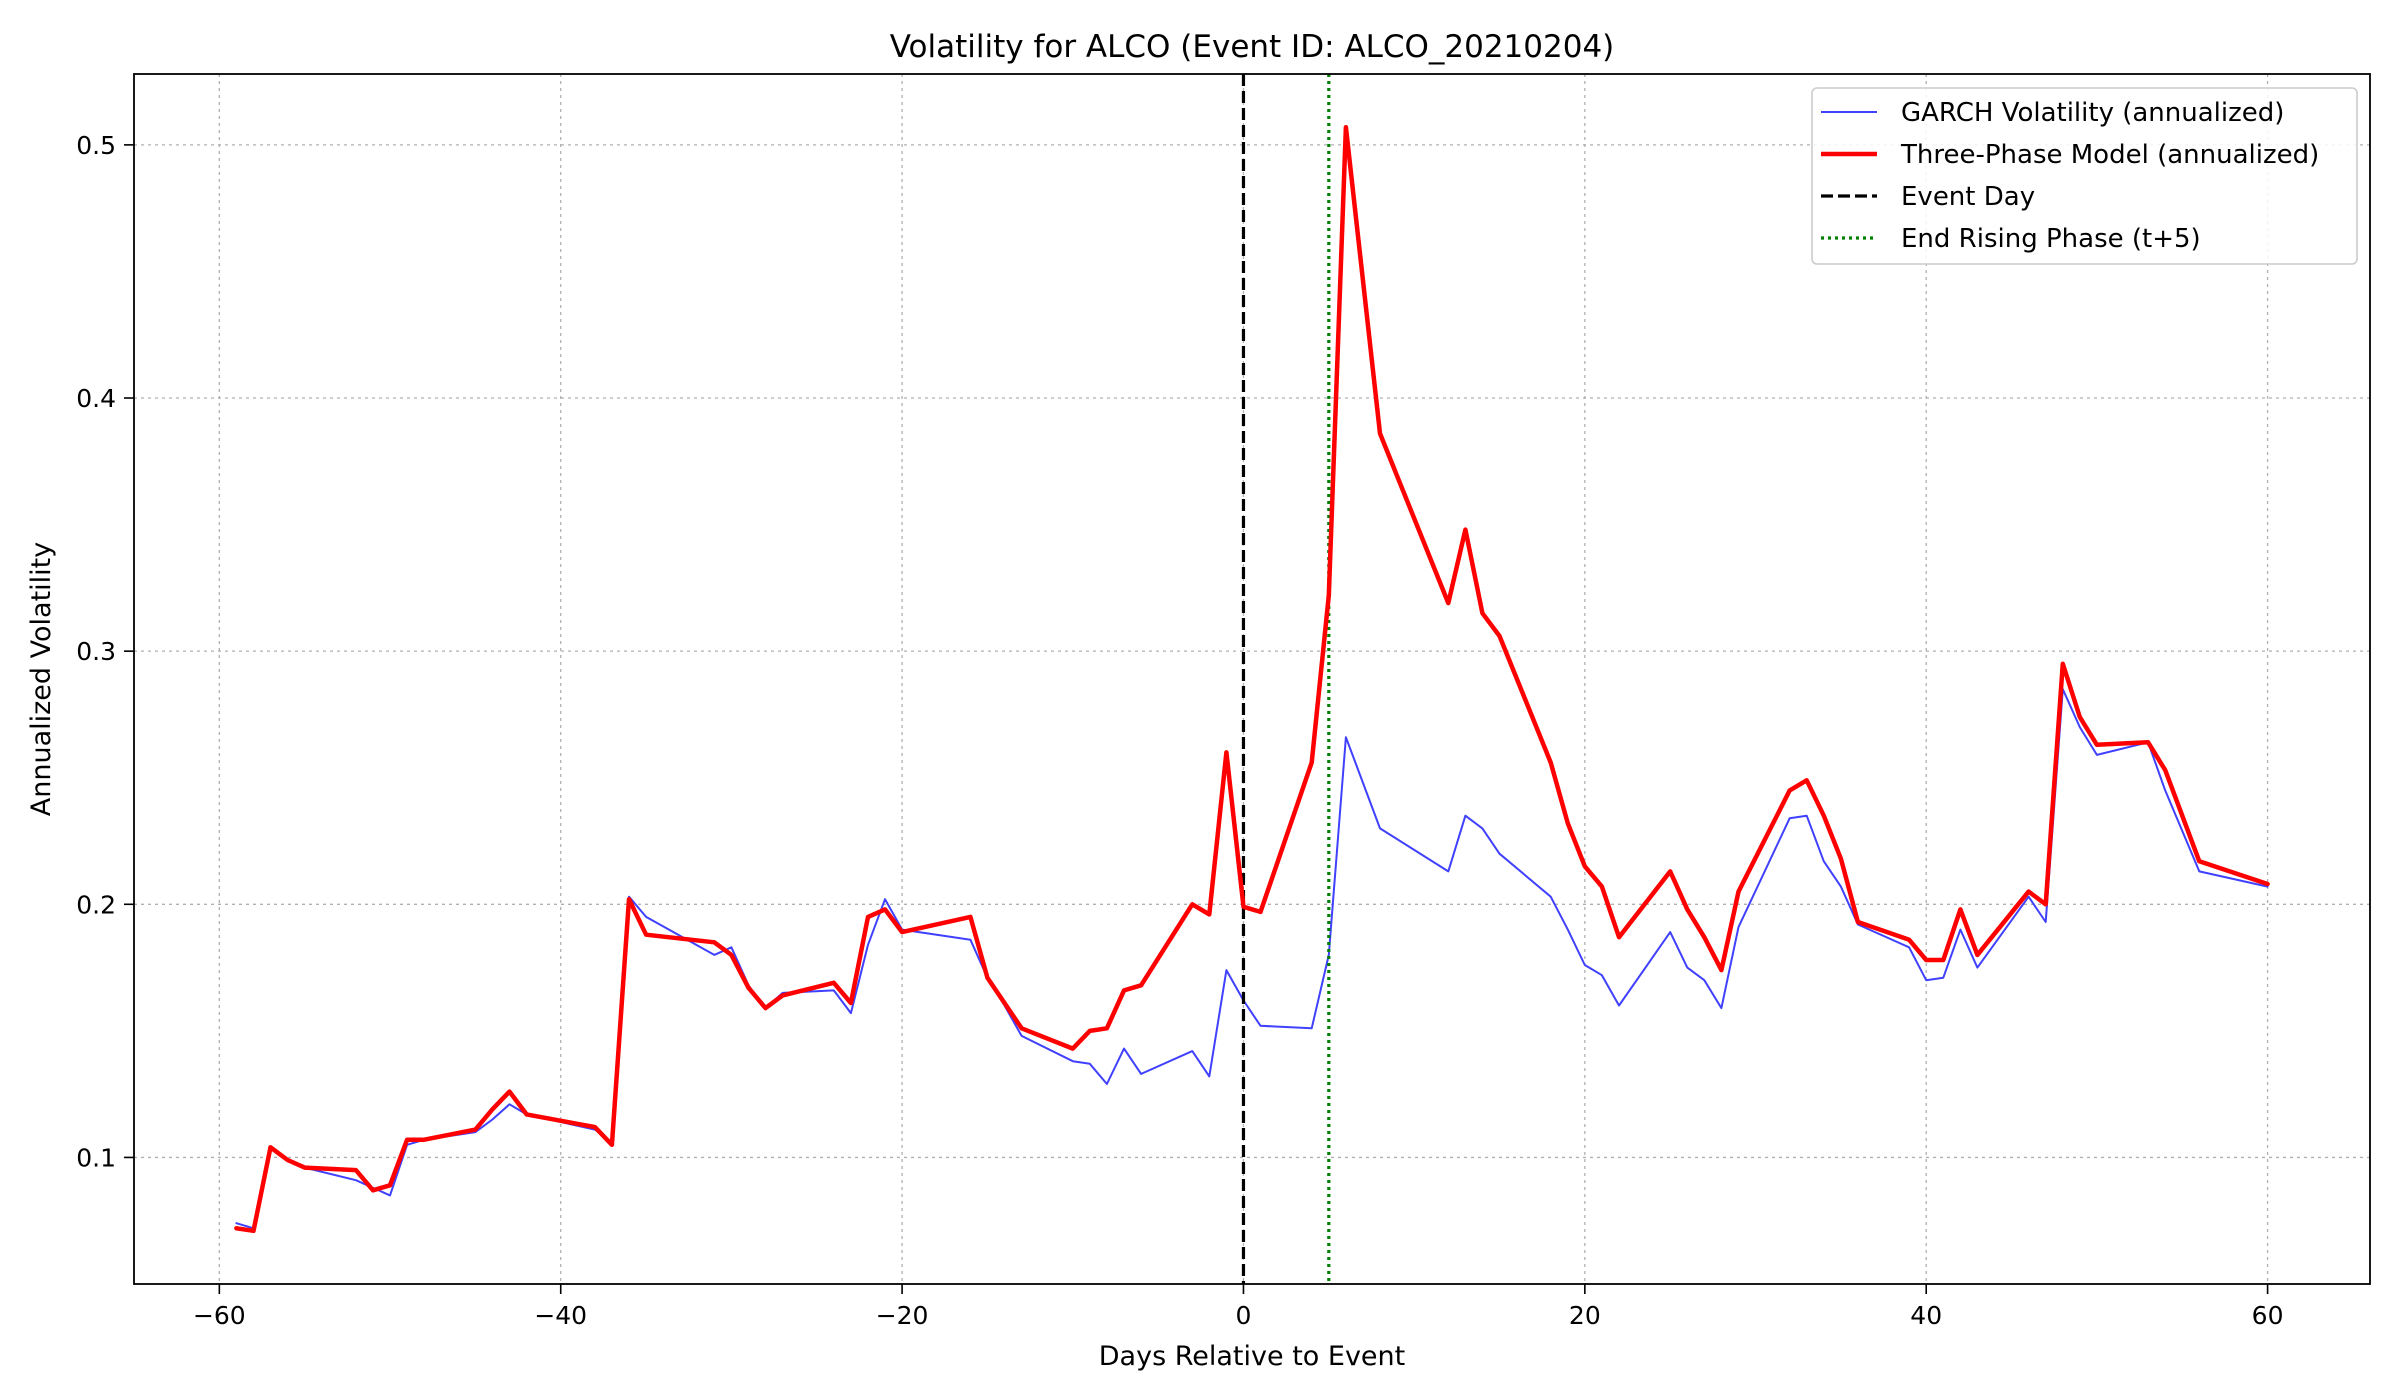  What do you see at coordinates (1252, 1356) in the screenshot?
I see `x-axis-label: Days Relative to Event` at bounding box center [1252, 1356].